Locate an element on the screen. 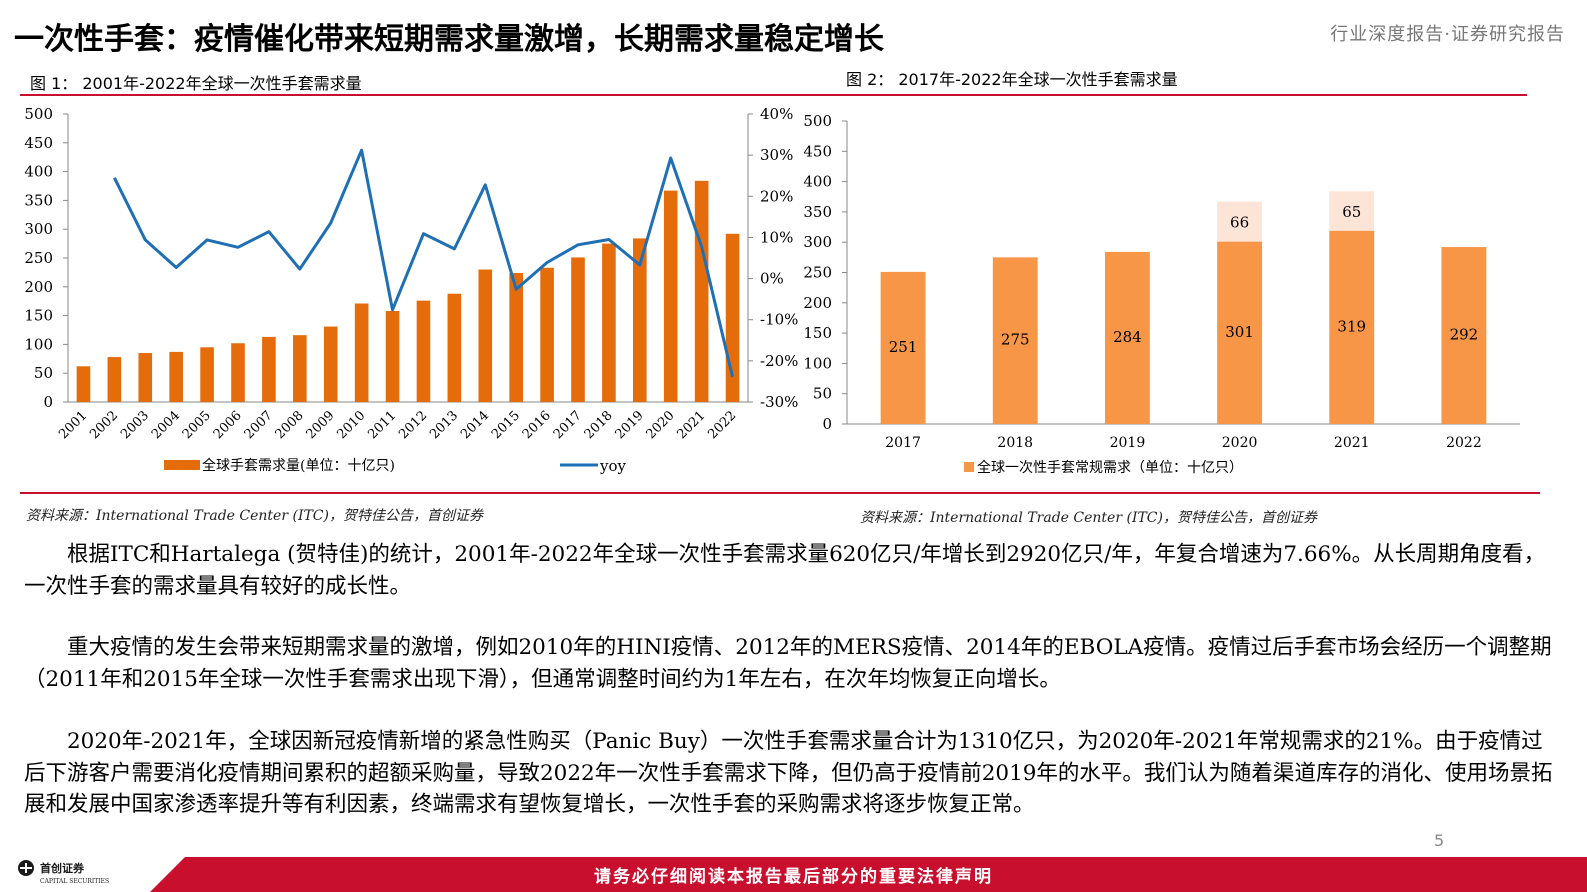 The image size is (1587, 892). page-number: 5 is located at coordinates (1439, 840).